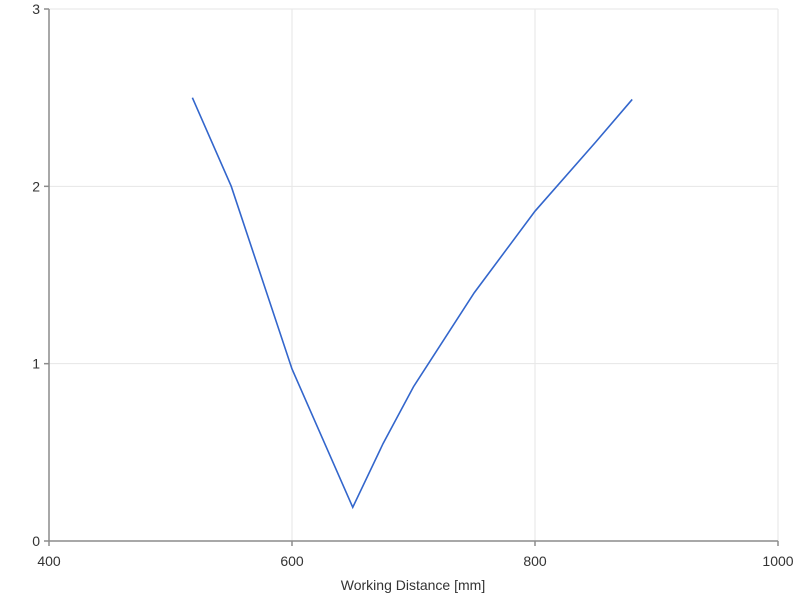 This screenshot has width=800, height=602. Describe the element at coordinates (36, 9) in the screenshot. I see `y-tick-label: 3` at that location.